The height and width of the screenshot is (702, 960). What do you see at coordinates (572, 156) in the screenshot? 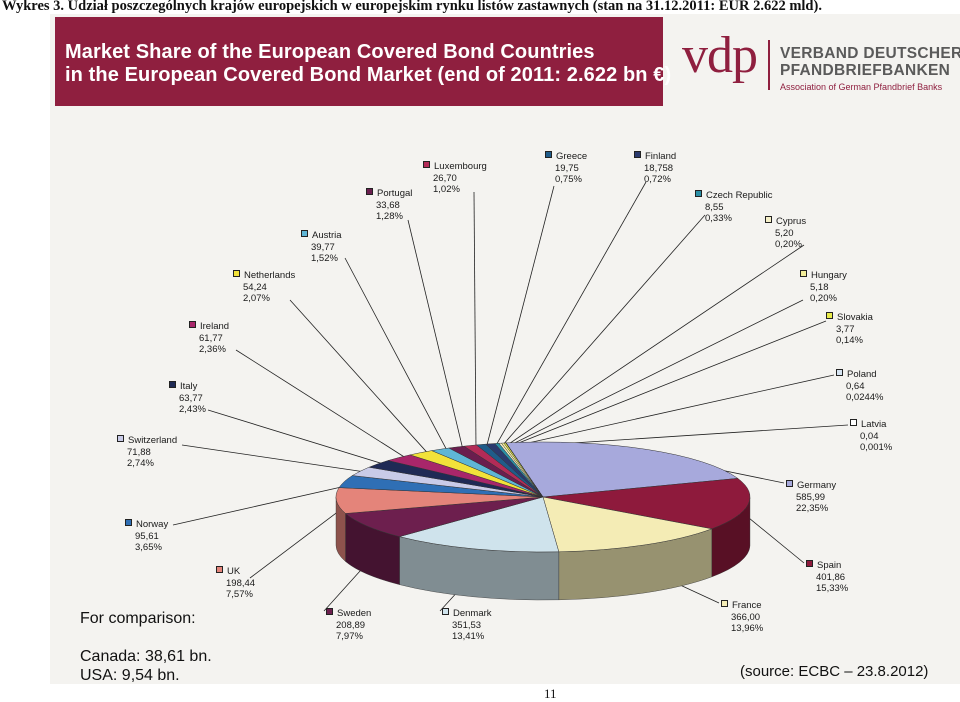
I see `slice-name: Greece` at bounding box center [572, 156].